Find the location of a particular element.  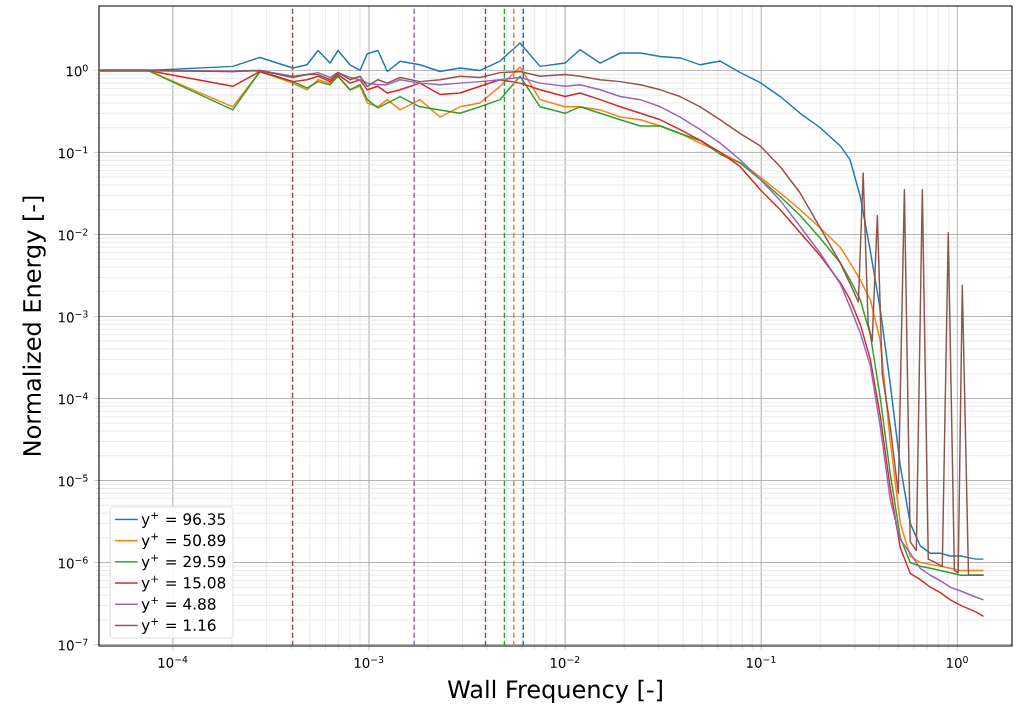

x-tick-label: 10$^{−2}$ is located at coordinates (565, 662).